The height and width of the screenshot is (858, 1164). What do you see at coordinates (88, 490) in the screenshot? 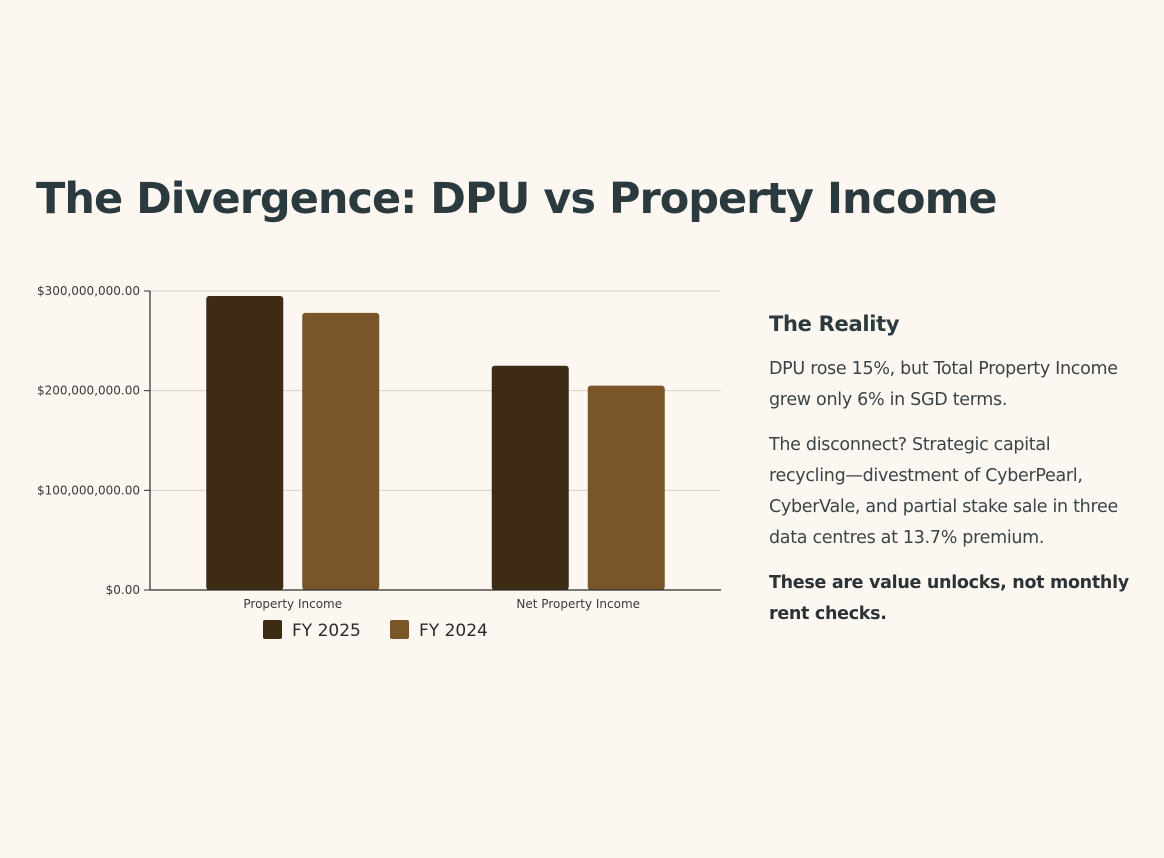
I see `y-tick-label: $100,000,000.00` at bounding box center [88, 490].